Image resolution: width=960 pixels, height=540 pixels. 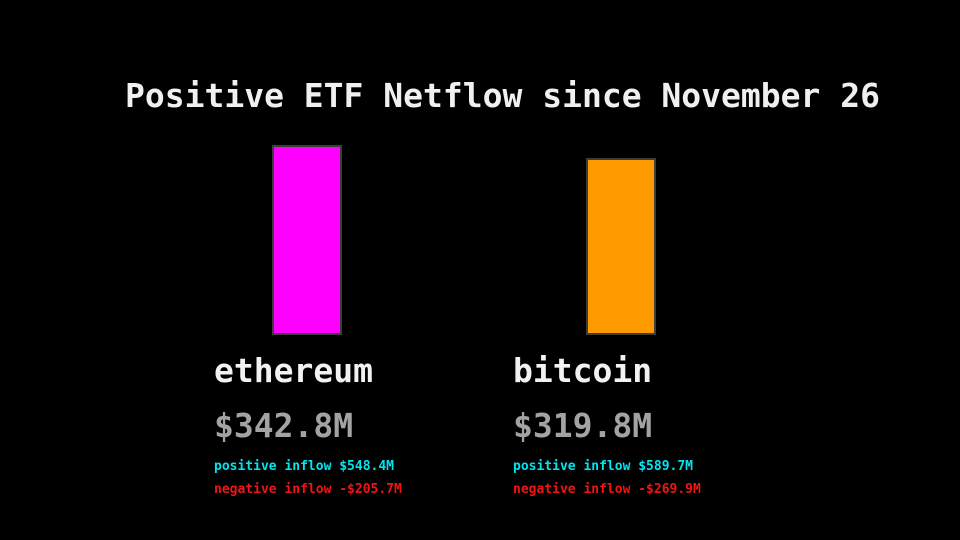 I want to click on ethereum-label: ethereum, so click(x=293, y=370).